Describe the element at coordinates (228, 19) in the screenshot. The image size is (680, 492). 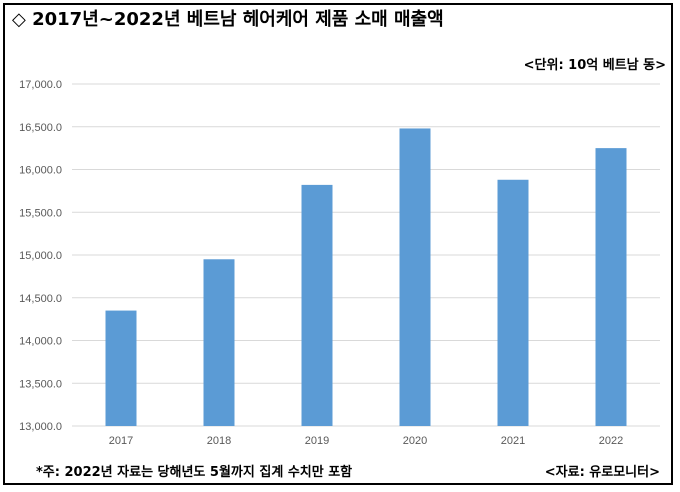
I see `chart-title: ◇ 2017년~2022년 베트남 헤어케어 제품 소매 매출액` at that location.